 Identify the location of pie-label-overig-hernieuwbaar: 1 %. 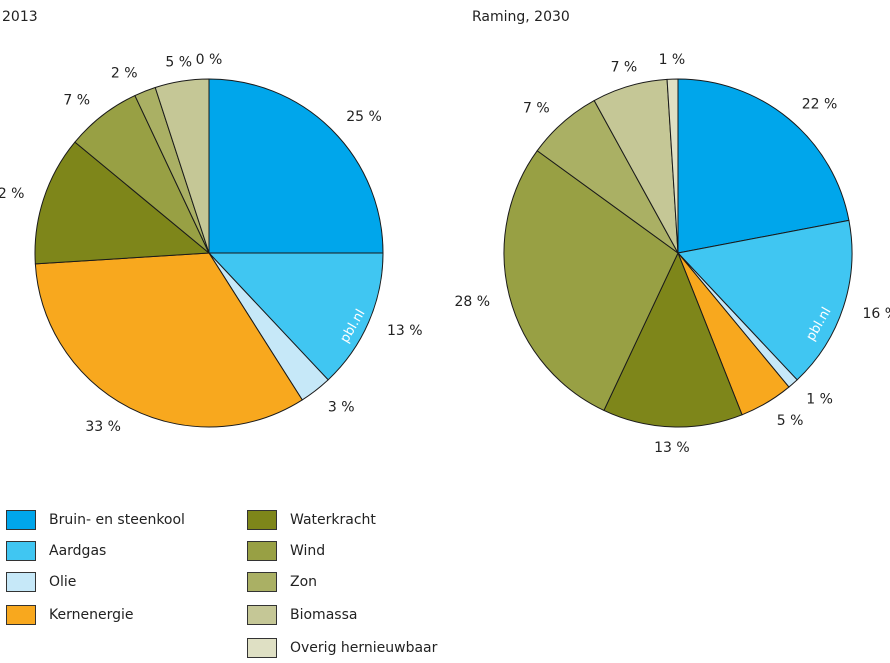
(672, 60).